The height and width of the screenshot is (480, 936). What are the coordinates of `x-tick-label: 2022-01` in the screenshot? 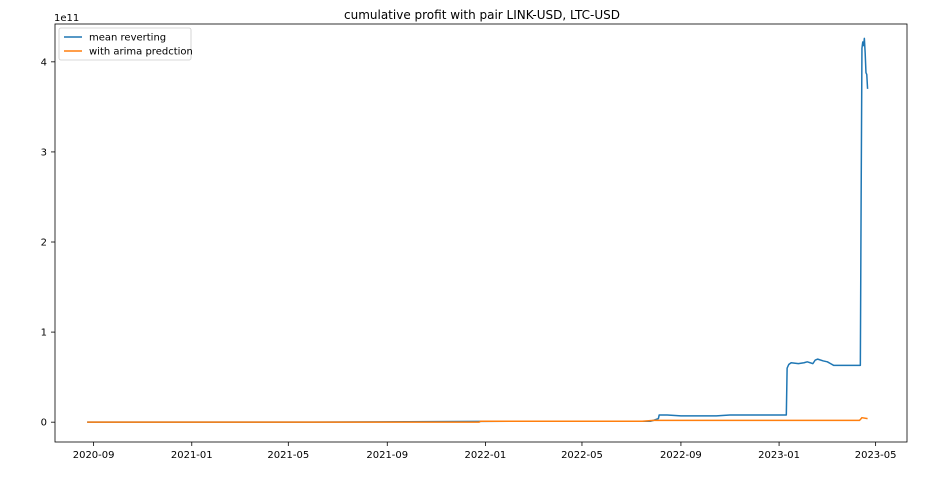 It's located at (486, 455).